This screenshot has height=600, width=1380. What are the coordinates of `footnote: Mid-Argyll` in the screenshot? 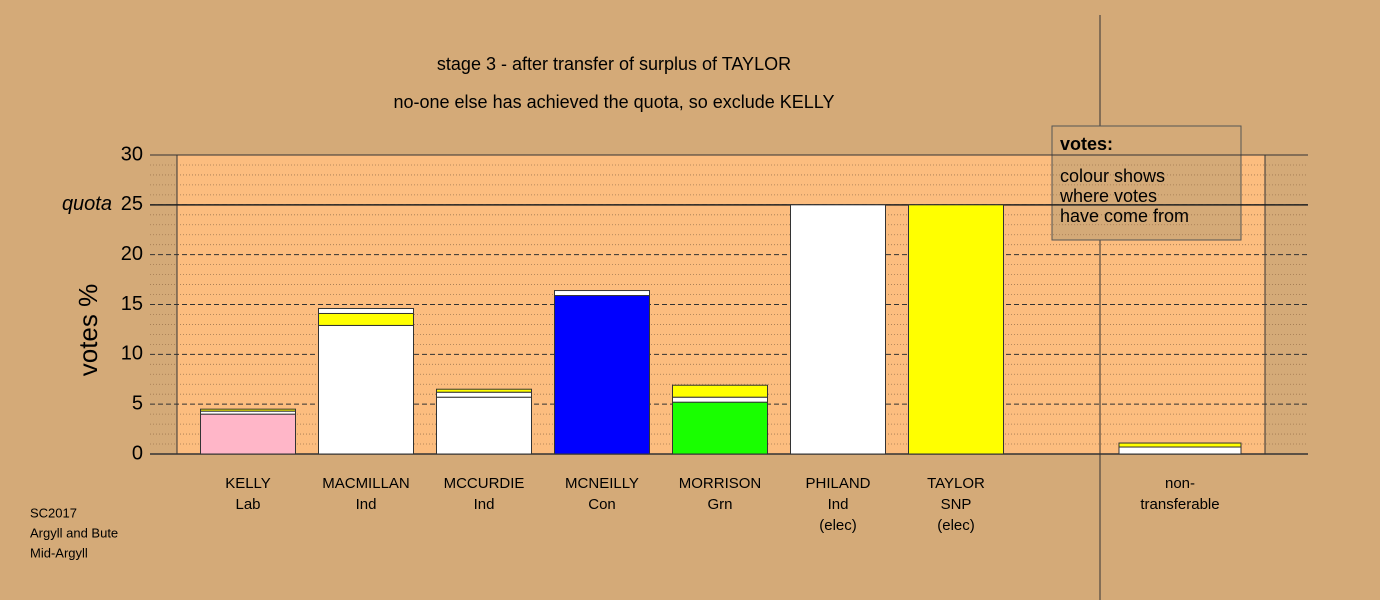 It's located at (59, 552).